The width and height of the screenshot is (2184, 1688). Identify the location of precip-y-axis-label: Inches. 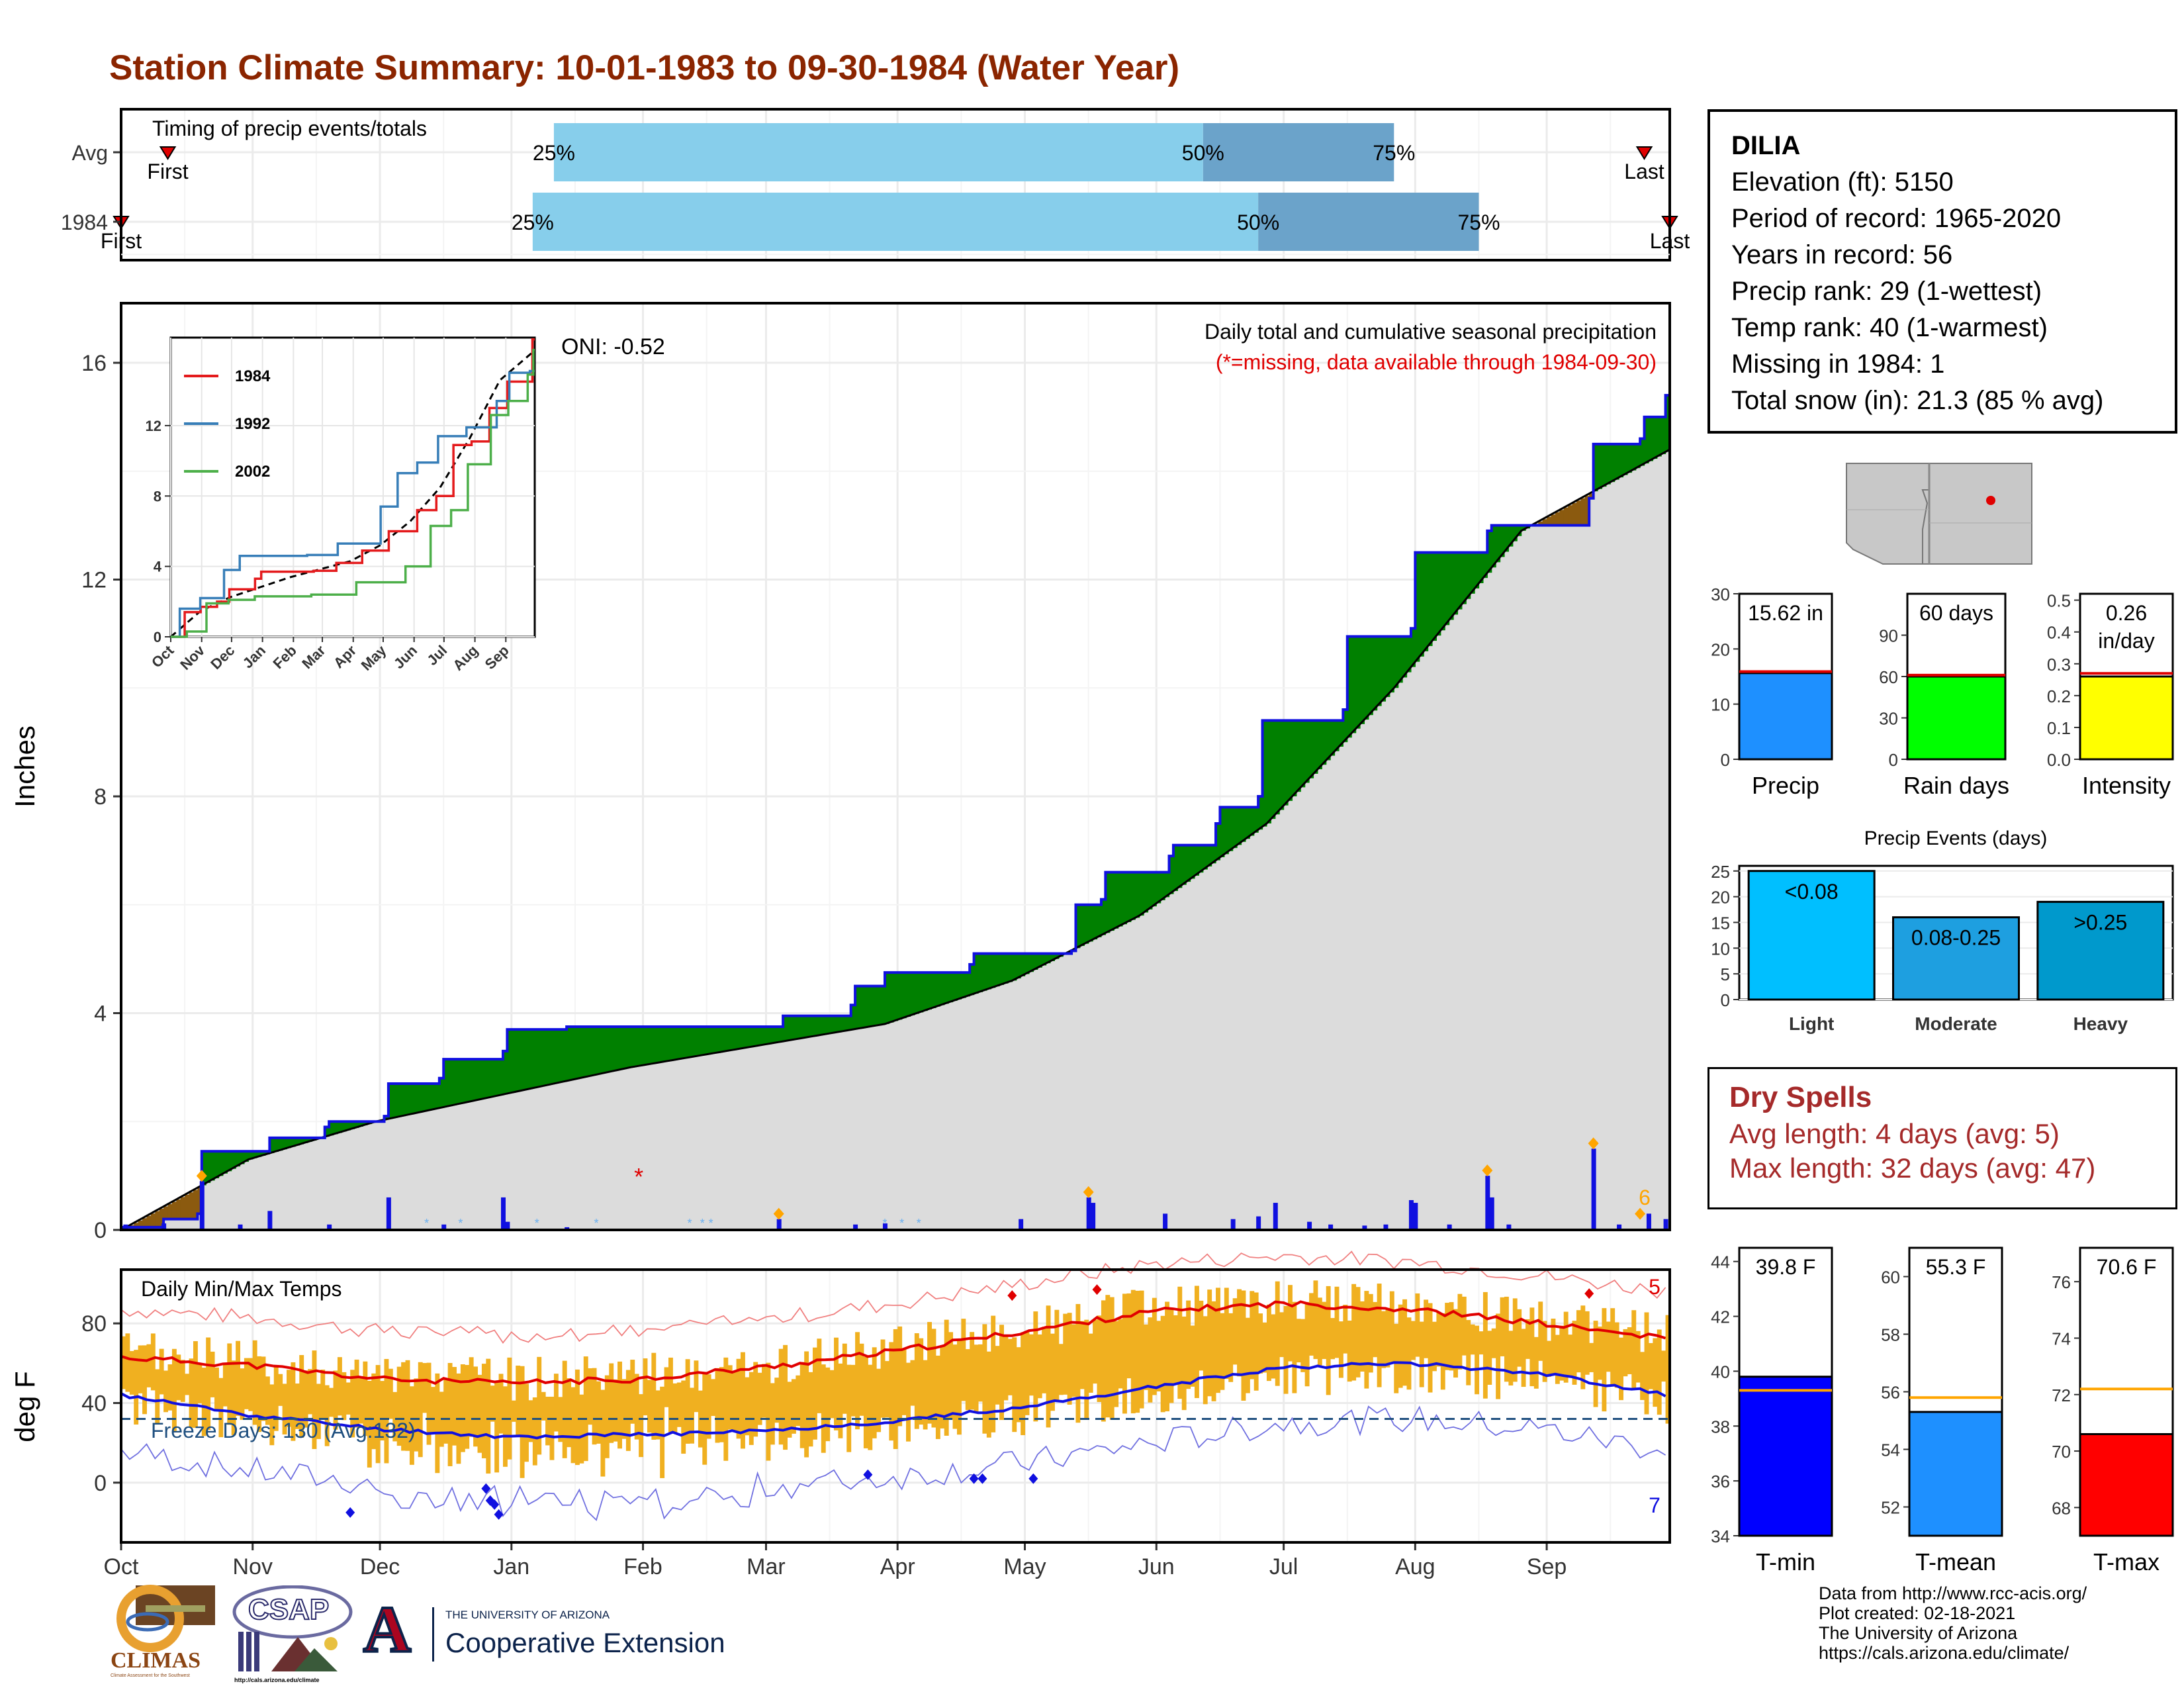
(24, 767).